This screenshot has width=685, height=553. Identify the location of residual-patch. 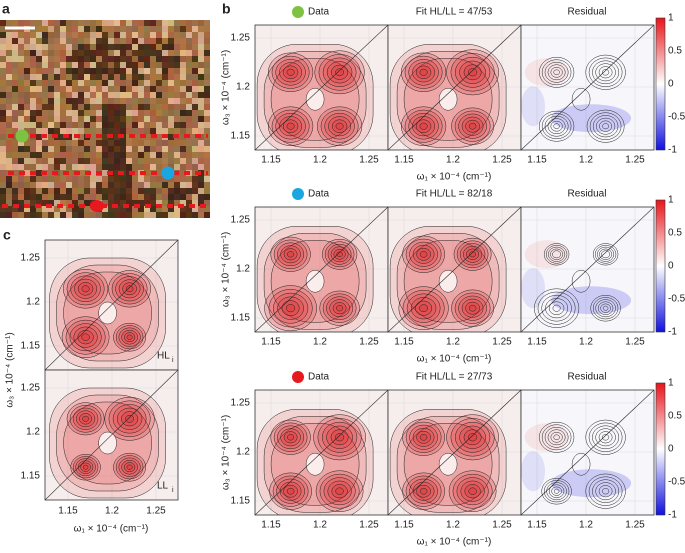
(533, 106).